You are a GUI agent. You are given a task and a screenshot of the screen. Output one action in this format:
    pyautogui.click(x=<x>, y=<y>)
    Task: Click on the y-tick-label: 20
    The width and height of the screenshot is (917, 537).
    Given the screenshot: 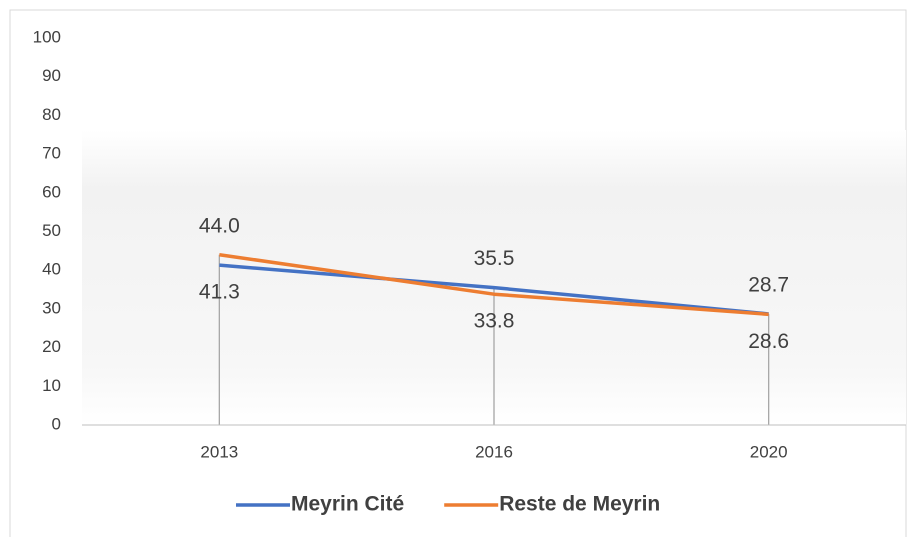 What is the action you would take?
    pyautogui.click(x=51, y=346)
    